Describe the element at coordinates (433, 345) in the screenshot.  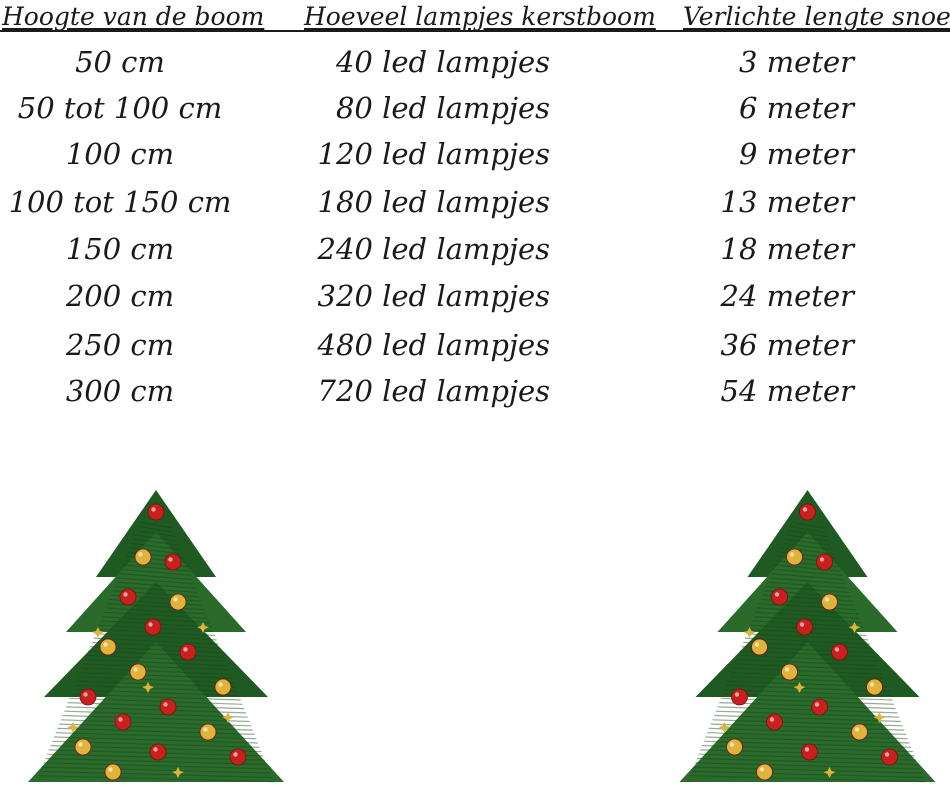
I see `lamps-cell: 480 led lampjes` at that location.